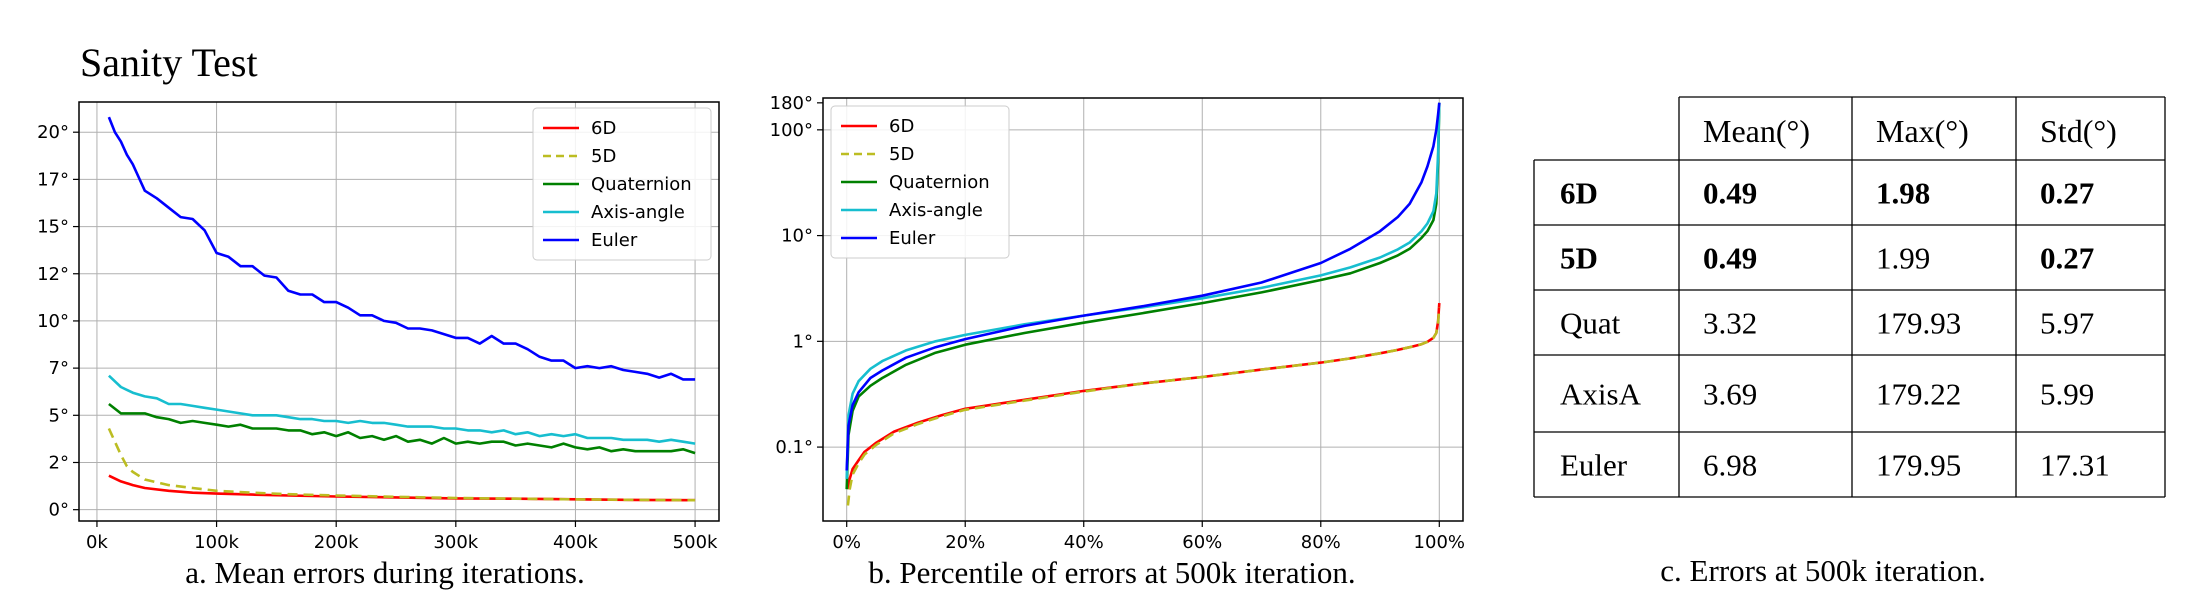 Image resolution: width=2197 pixels, height=598 pixels. I want to click on table-row-label: Quat, so click(1590, 323).